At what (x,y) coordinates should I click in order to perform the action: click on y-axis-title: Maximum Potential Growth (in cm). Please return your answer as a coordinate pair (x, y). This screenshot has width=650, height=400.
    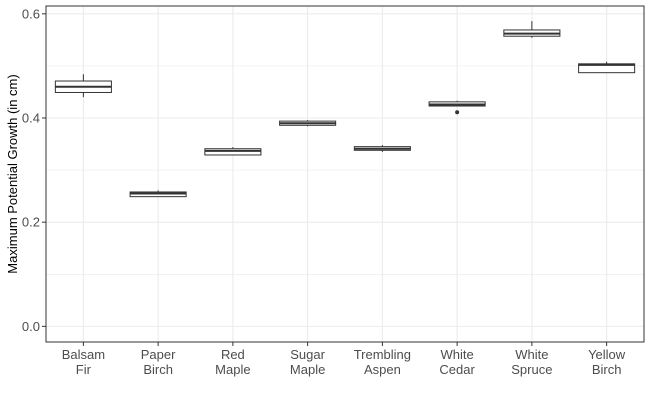
    Looking at the image, I should click on (12, 173).